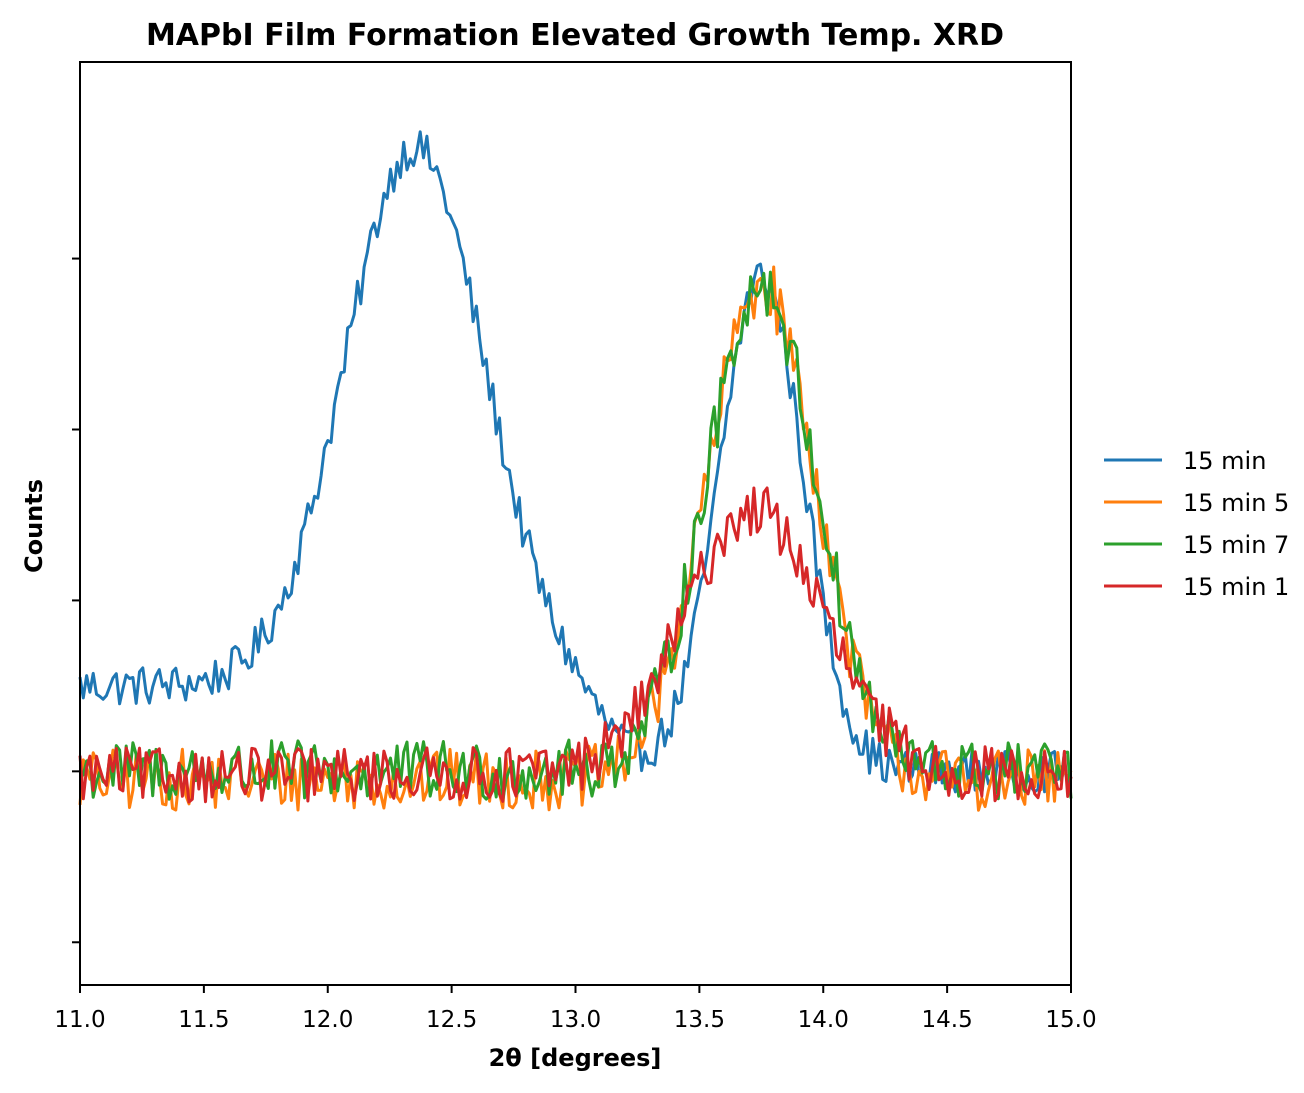 The image size is (1304, 1093). I want to click on legend-label: 15 min 5, so click(1236, 503).